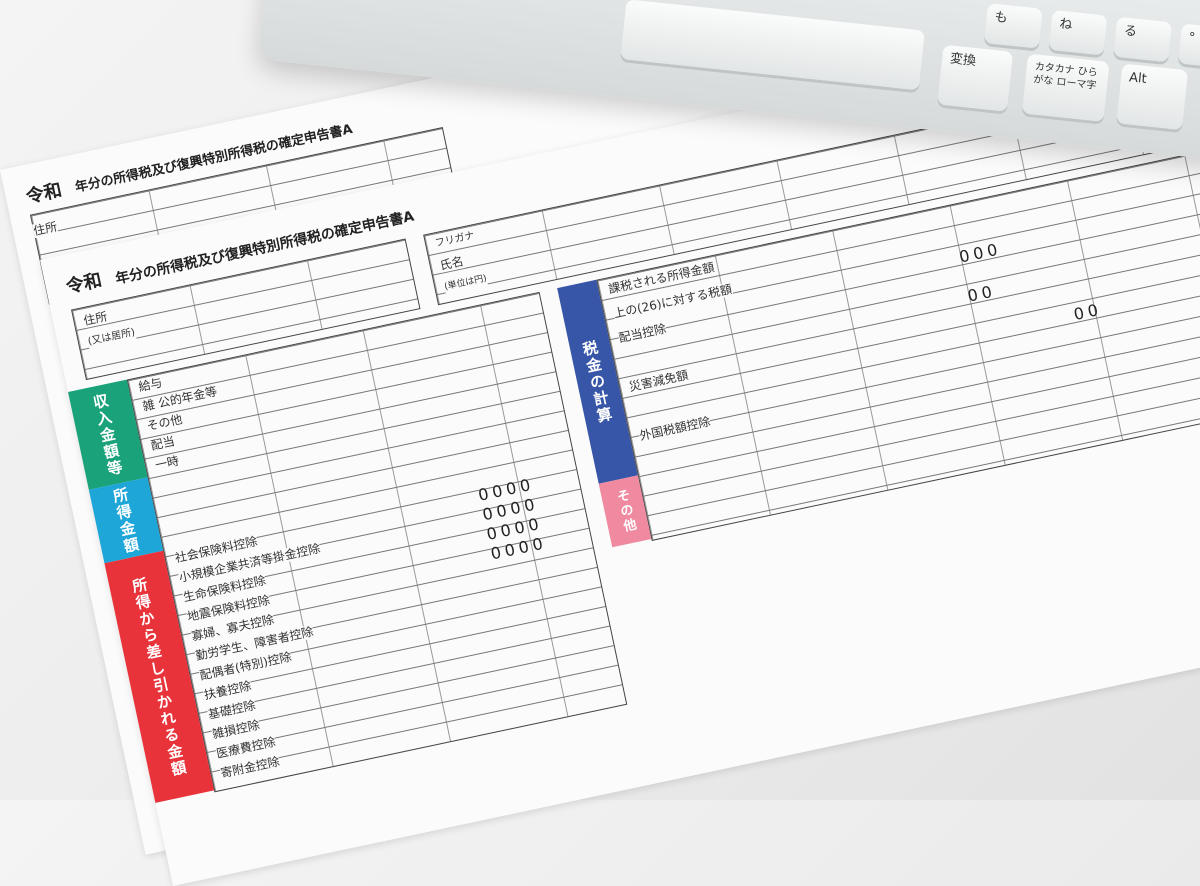  What do you see at coordinates (975, 78) in the screenshot?
I see `key-henkan: 変換` at bounding box center [975, 78].